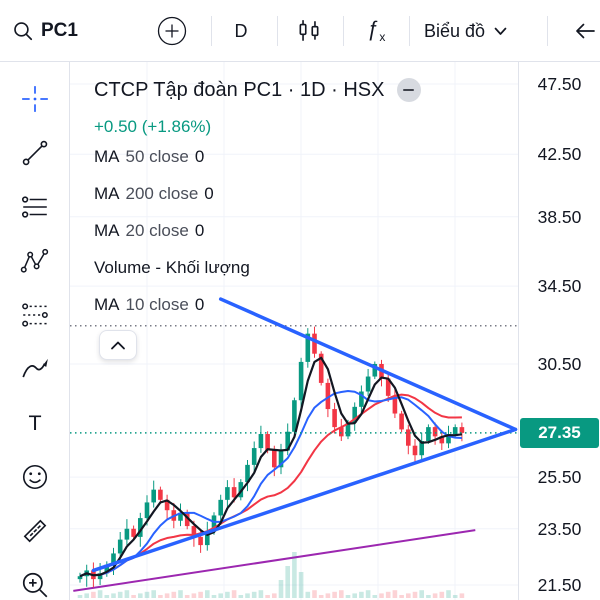 The width and height of the screenshot is (600, 600). What do you see at coordinates (23, 31) in the screenshot?
I see `search-icon` at bounding box center [23, 31].